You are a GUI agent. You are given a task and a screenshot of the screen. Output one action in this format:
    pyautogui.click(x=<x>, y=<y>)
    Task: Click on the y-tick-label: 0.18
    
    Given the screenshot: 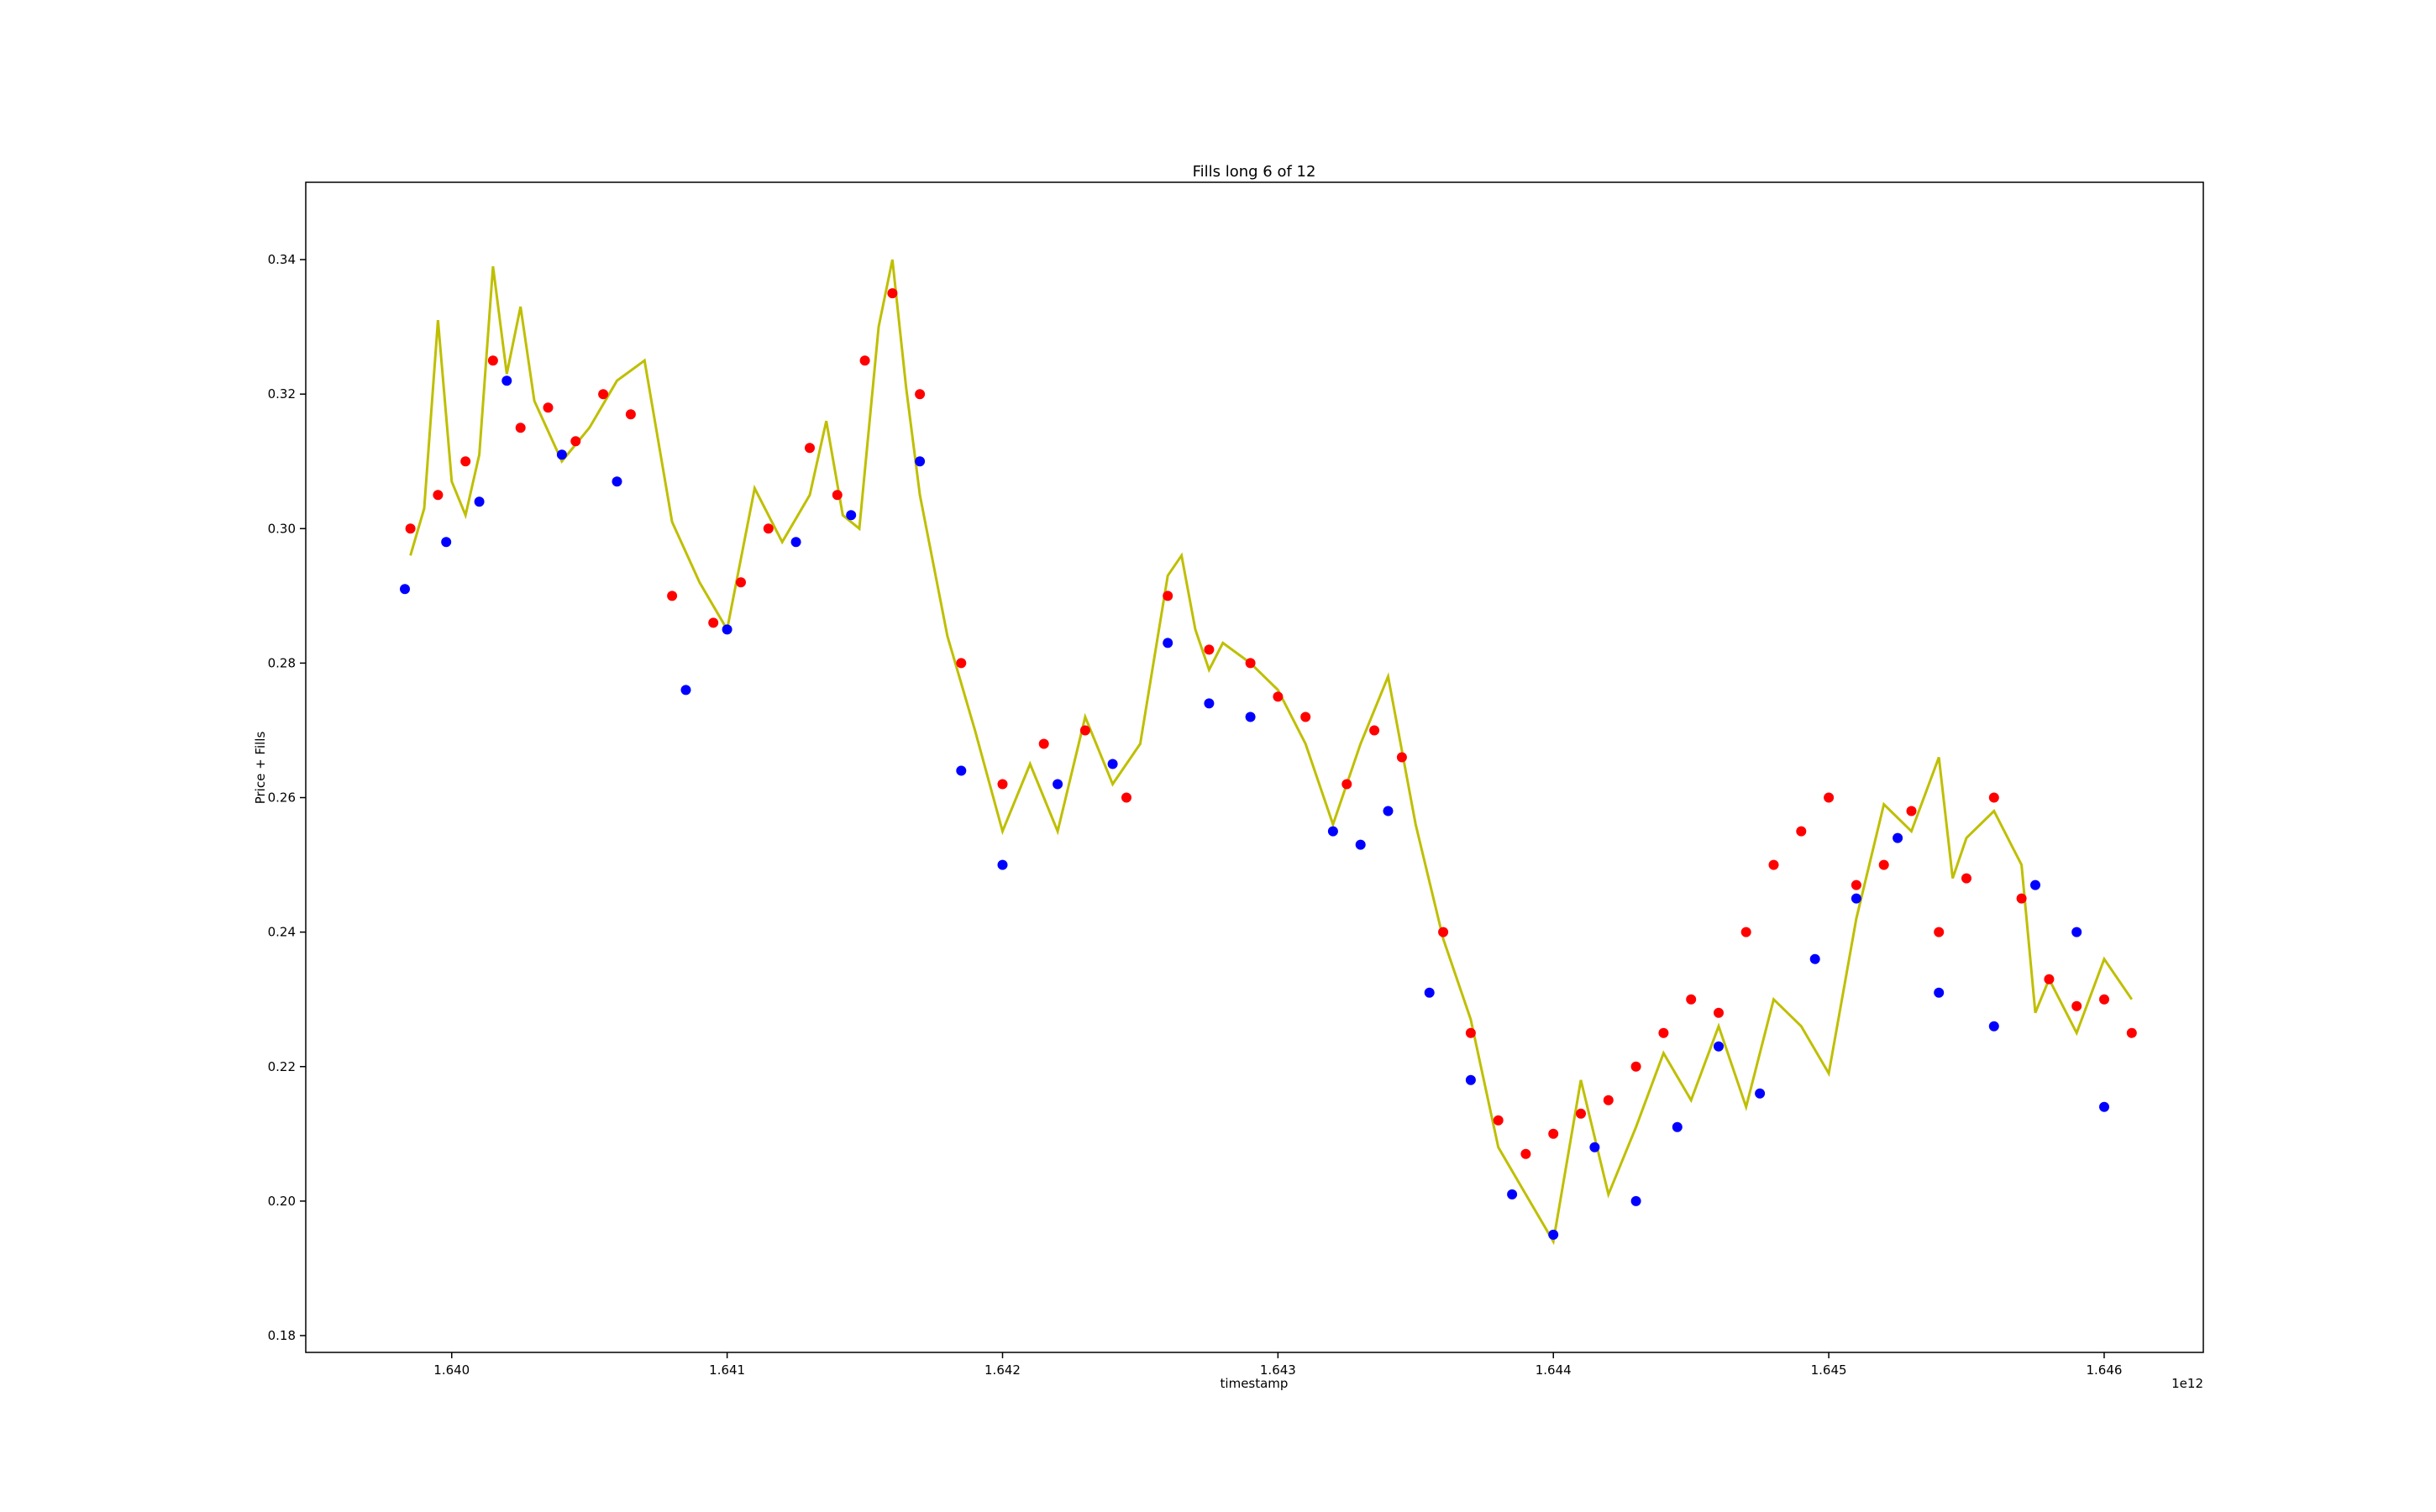 What is the action you would take?
    pyautogui.click(x=282, y=1335)
    